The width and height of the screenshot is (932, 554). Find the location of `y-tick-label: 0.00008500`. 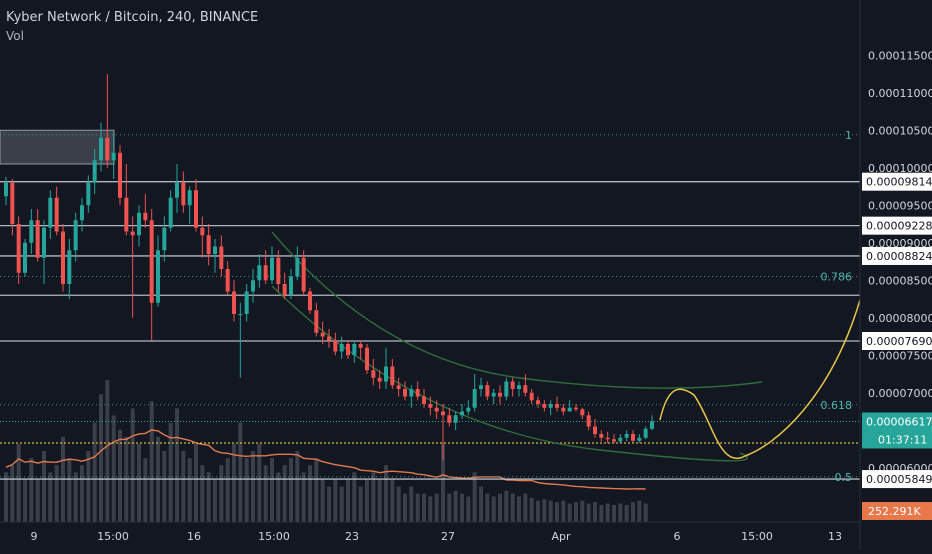

y-tick-label: 0.00008500 is located at coordinates (900, 280).